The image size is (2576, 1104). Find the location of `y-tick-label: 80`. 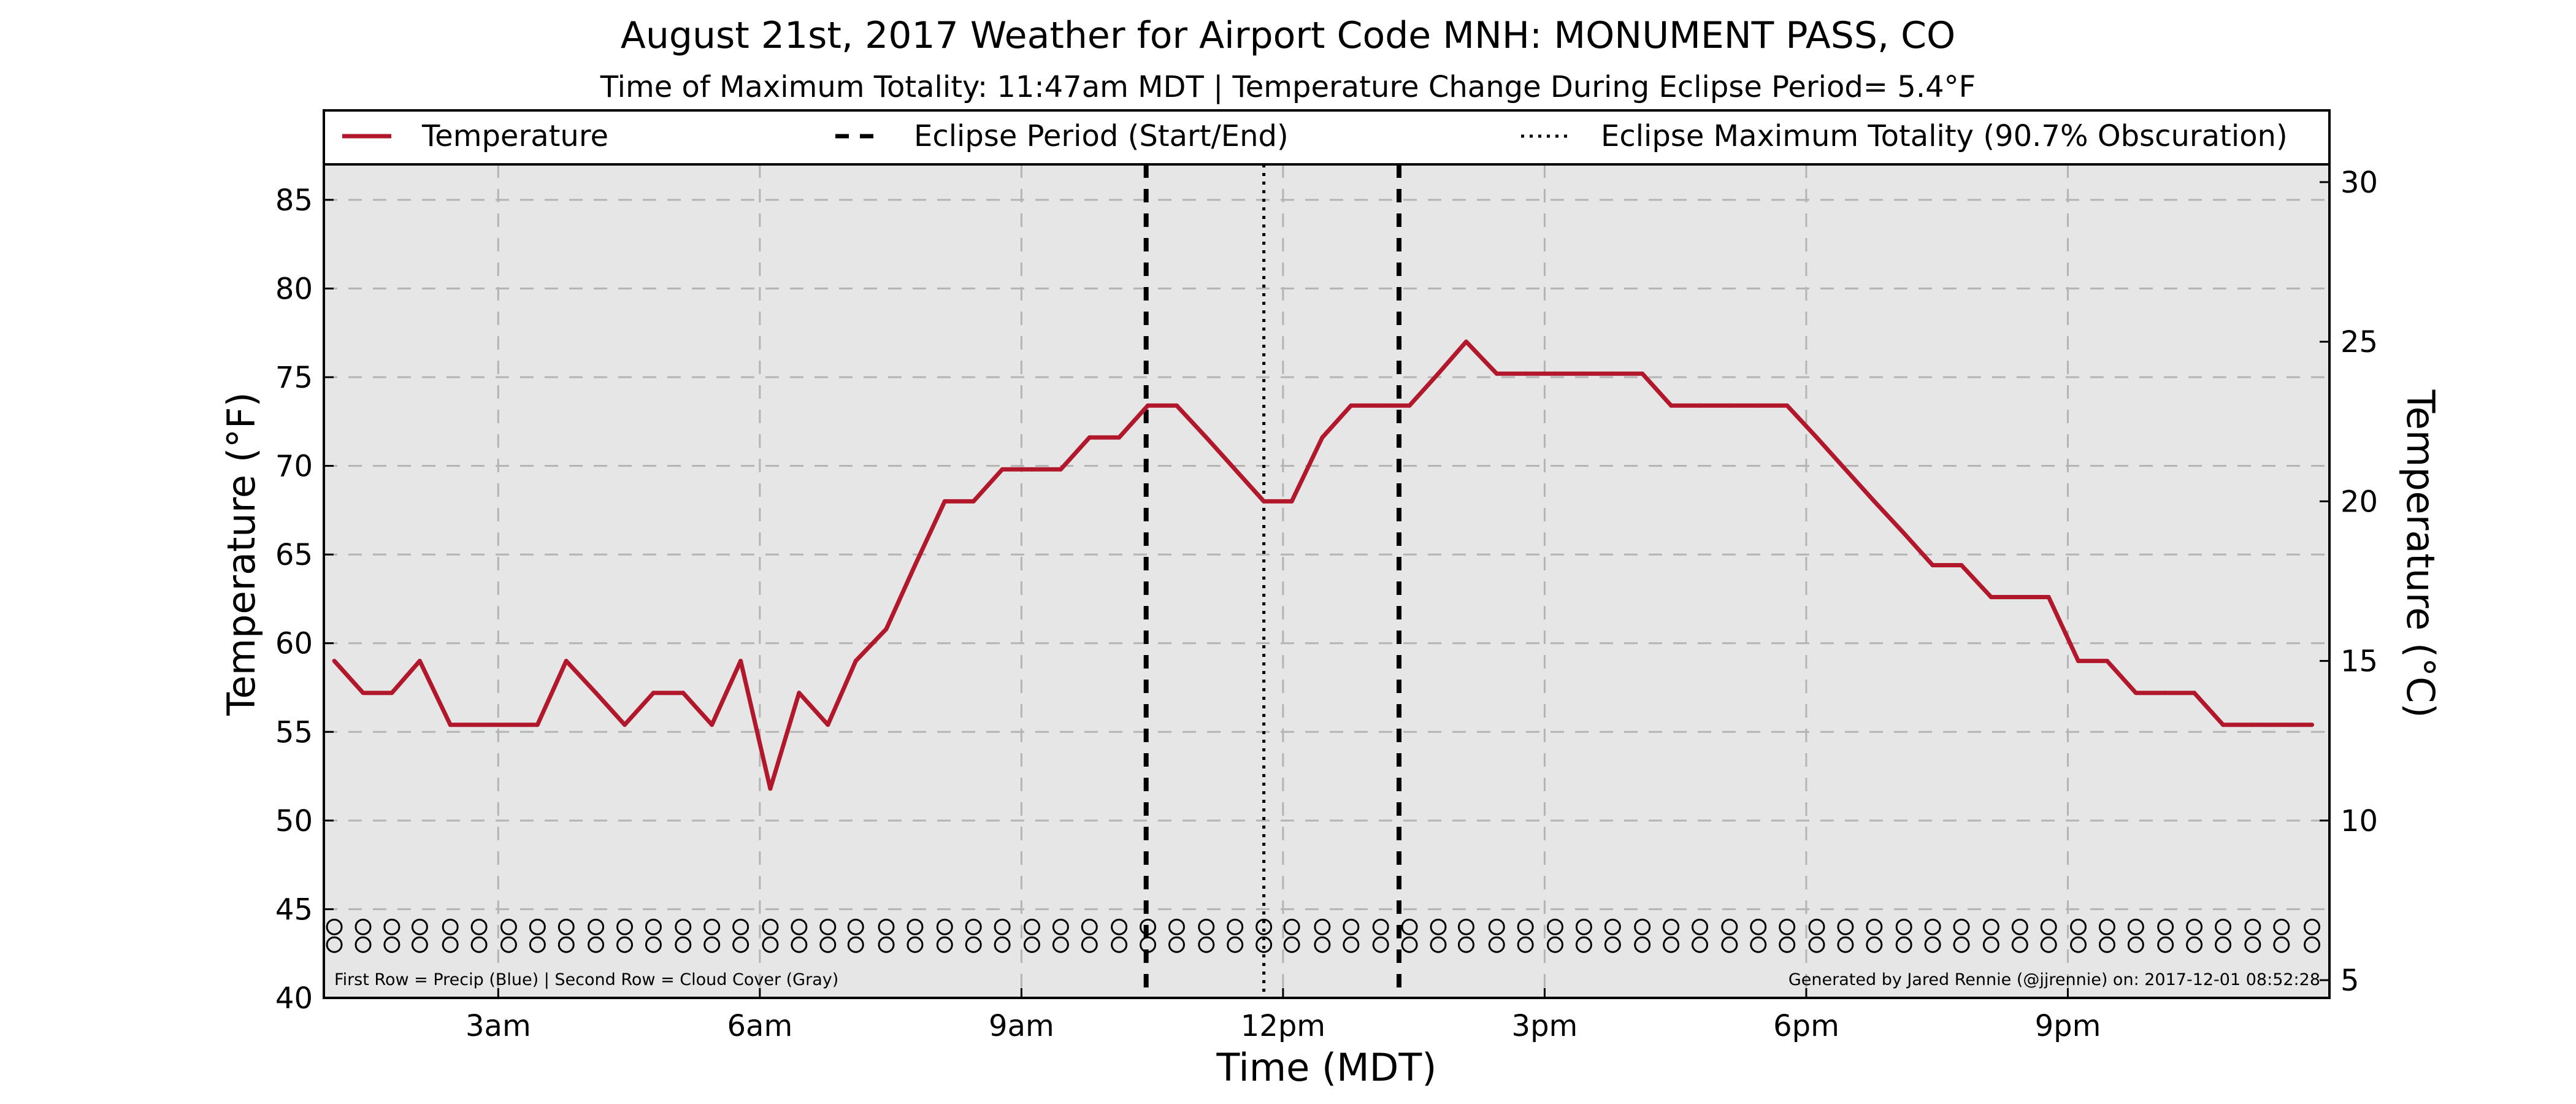

y-tick-label: 80 is located at coordinates (294, 289).